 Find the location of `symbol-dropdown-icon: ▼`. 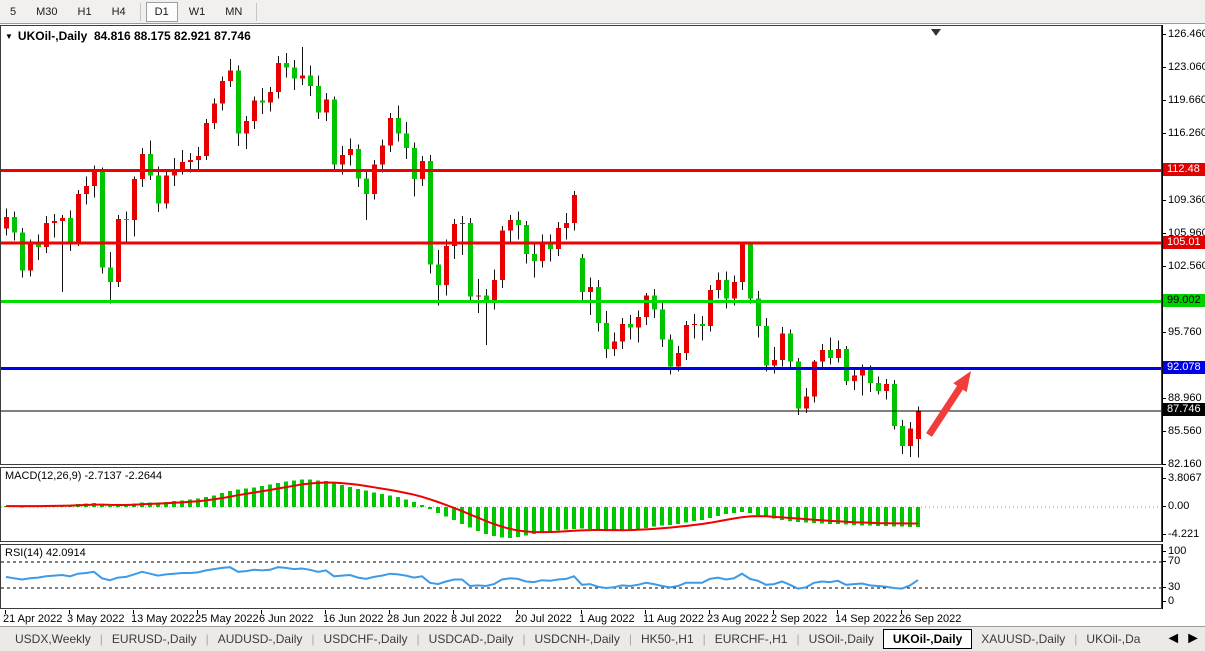

symbol-dropdown-icon: ▼ is located at coordinates (9, 36).